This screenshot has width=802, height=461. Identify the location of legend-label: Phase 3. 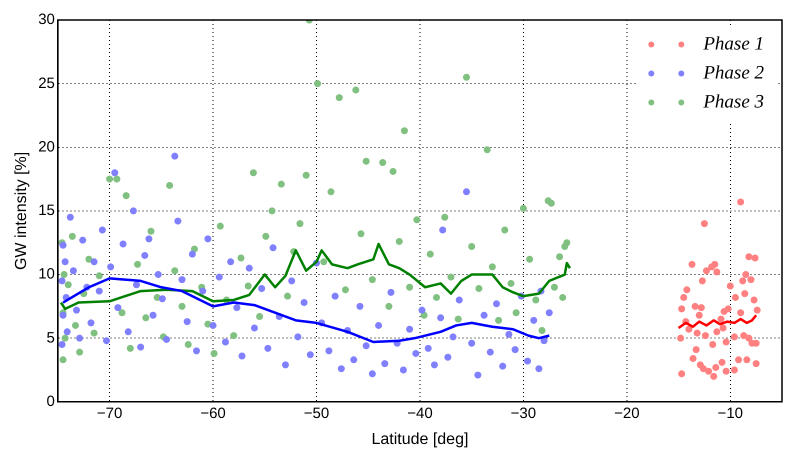
(733, 102).